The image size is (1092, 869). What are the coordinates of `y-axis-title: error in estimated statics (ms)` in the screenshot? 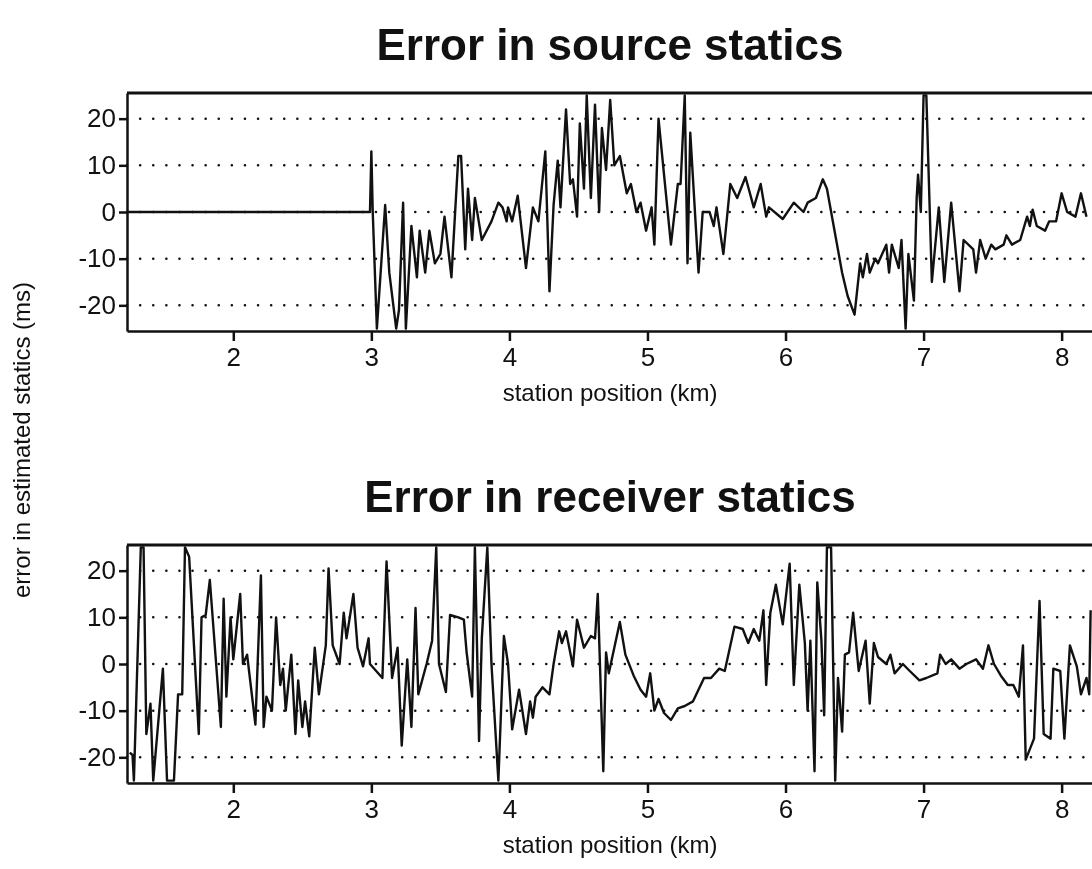 It's located at (21, 440).